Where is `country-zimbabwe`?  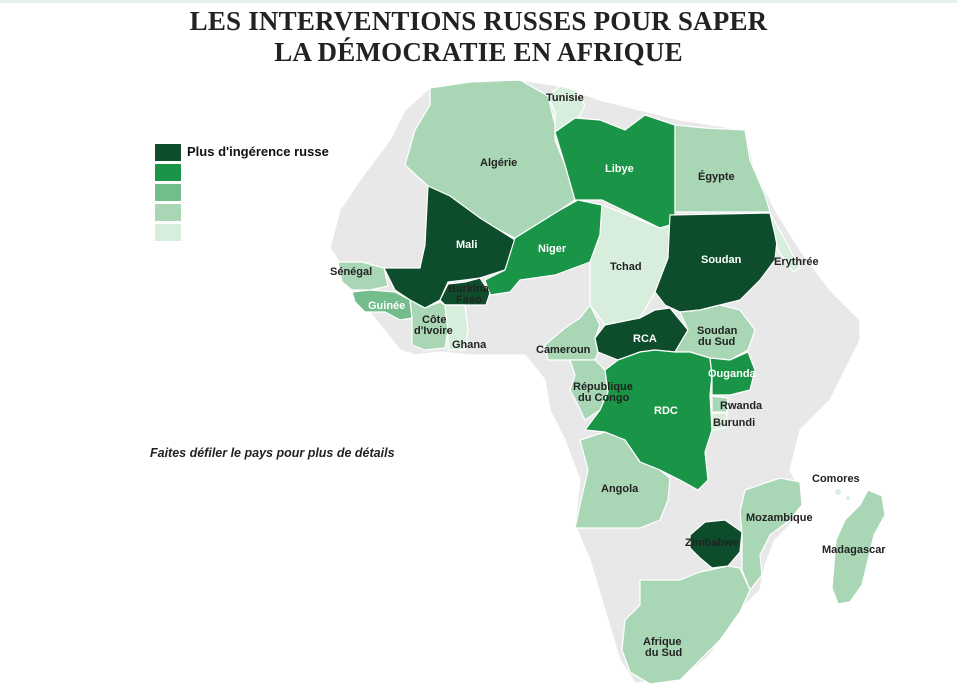 country-zimbabwe is located at coordinates (716, 544).